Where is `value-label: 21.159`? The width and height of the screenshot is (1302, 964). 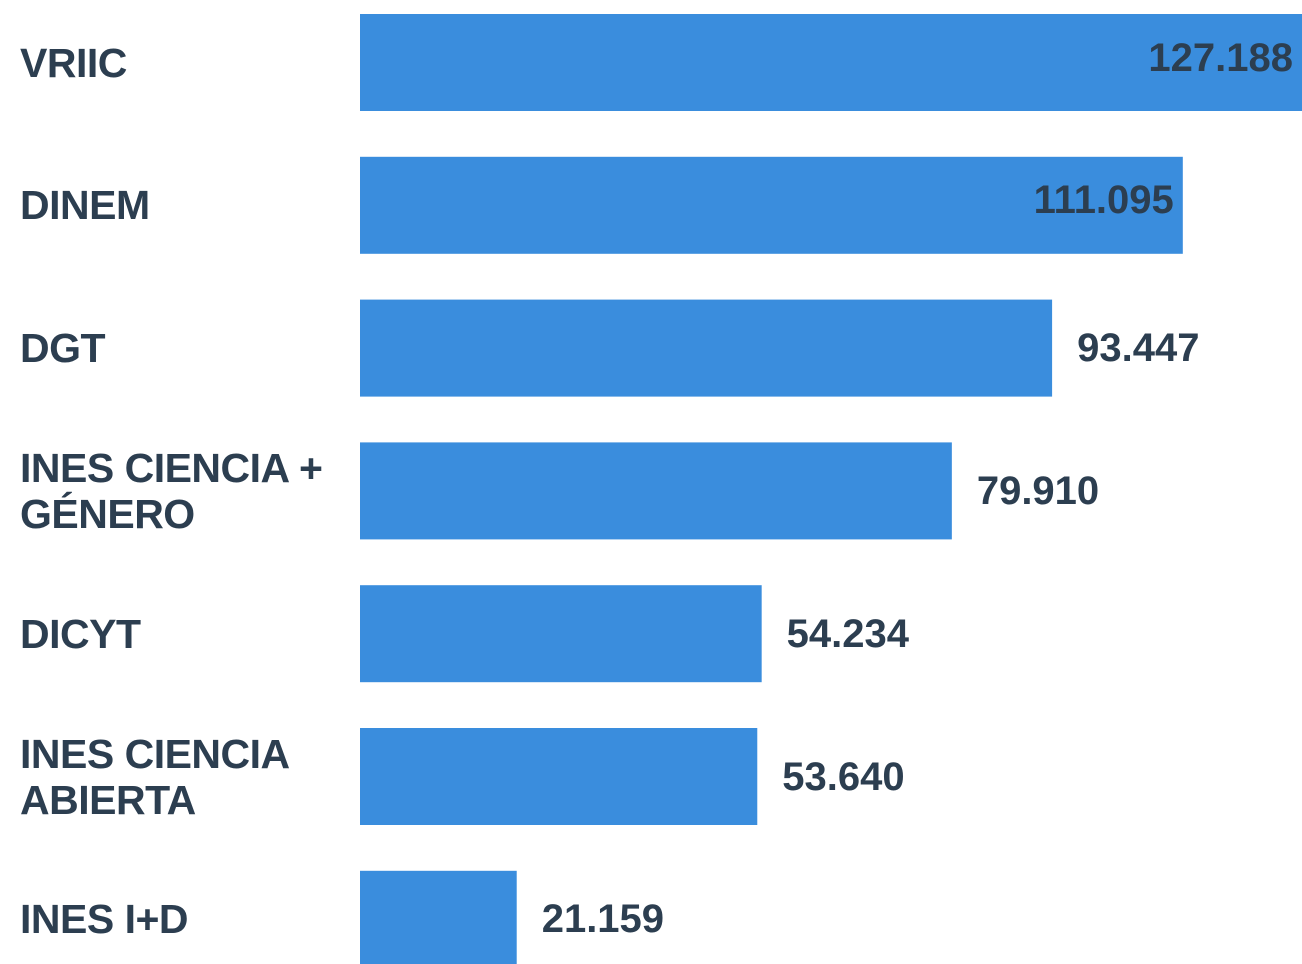 value-label: 21.159 is located at coordinates (603, 919).